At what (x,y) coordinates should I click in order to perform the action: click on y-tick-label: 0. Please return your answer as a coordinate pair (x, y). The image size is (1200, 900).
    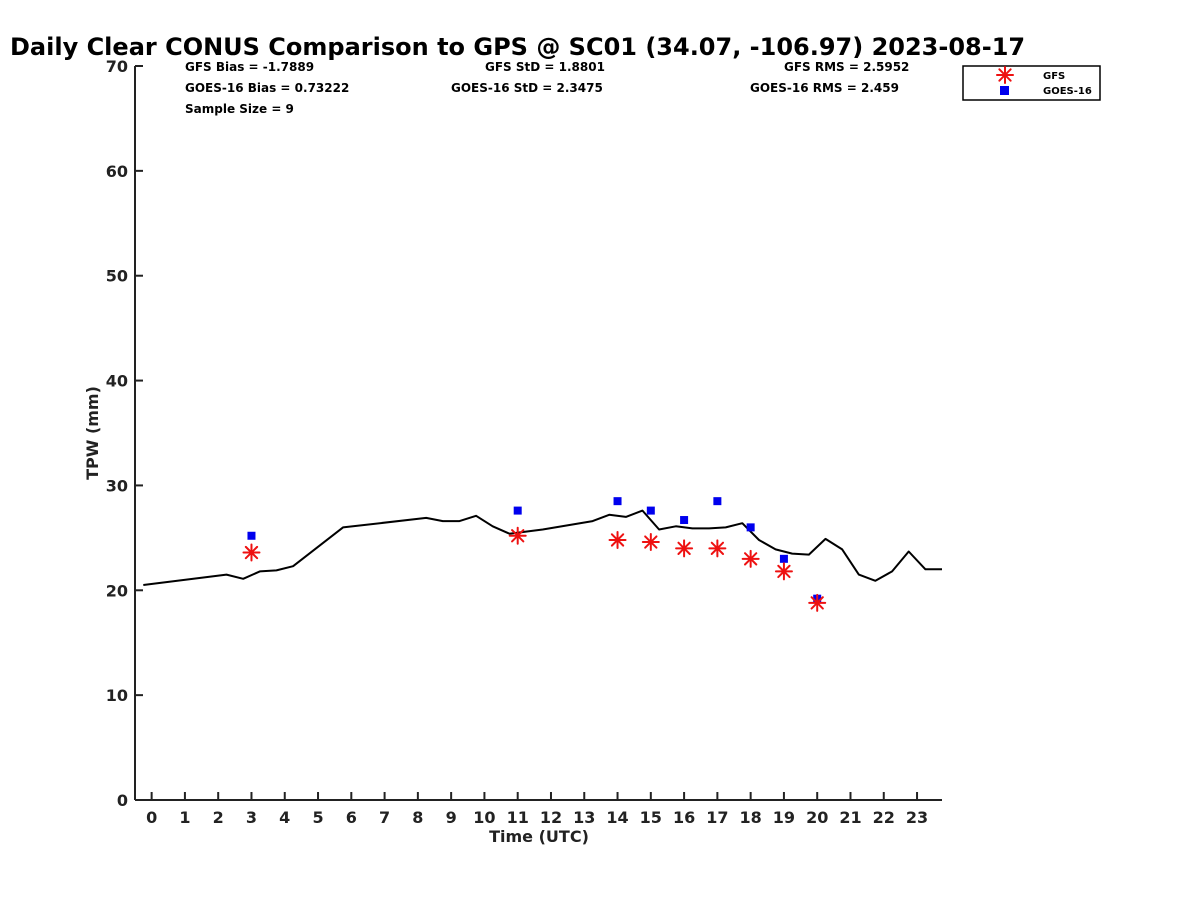
    Looking at the image, I should click on (122, 800).